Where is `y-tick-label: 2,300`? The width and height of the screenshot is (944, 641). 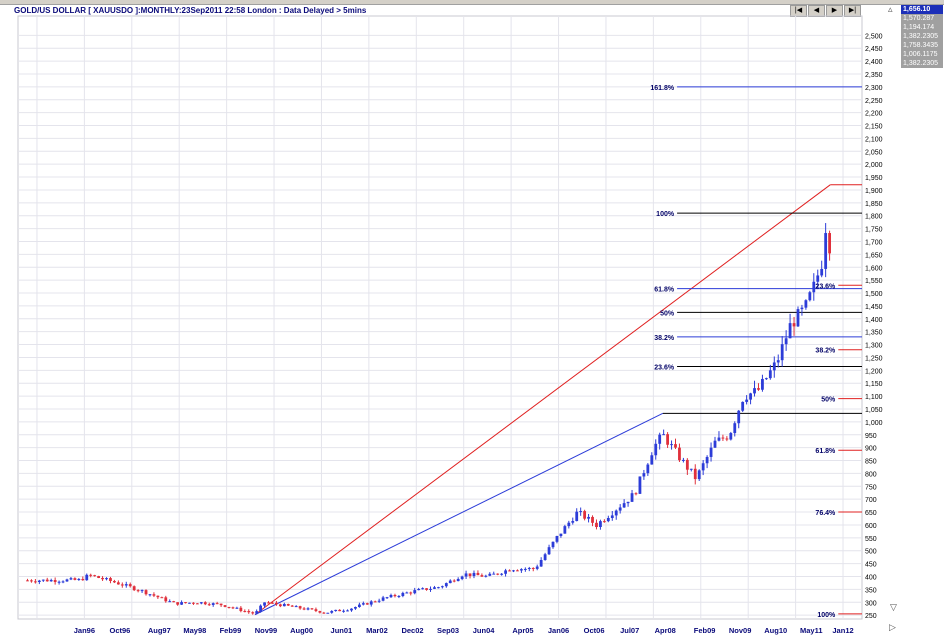 y-tick-label: 2,300 is located at coordinates (874, 88).